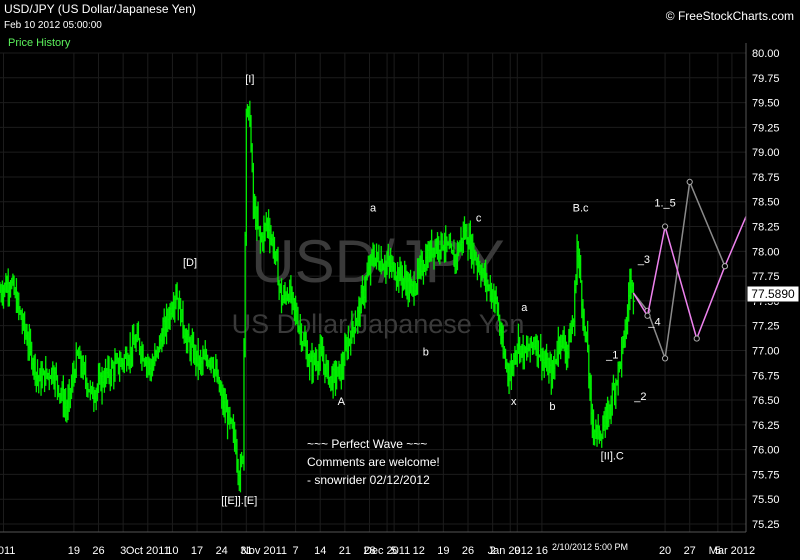  What do you see at coordinates (766, 525) in the screenshot?
I see `y-tick-label: 75.25` at bounding box center [766, 525].